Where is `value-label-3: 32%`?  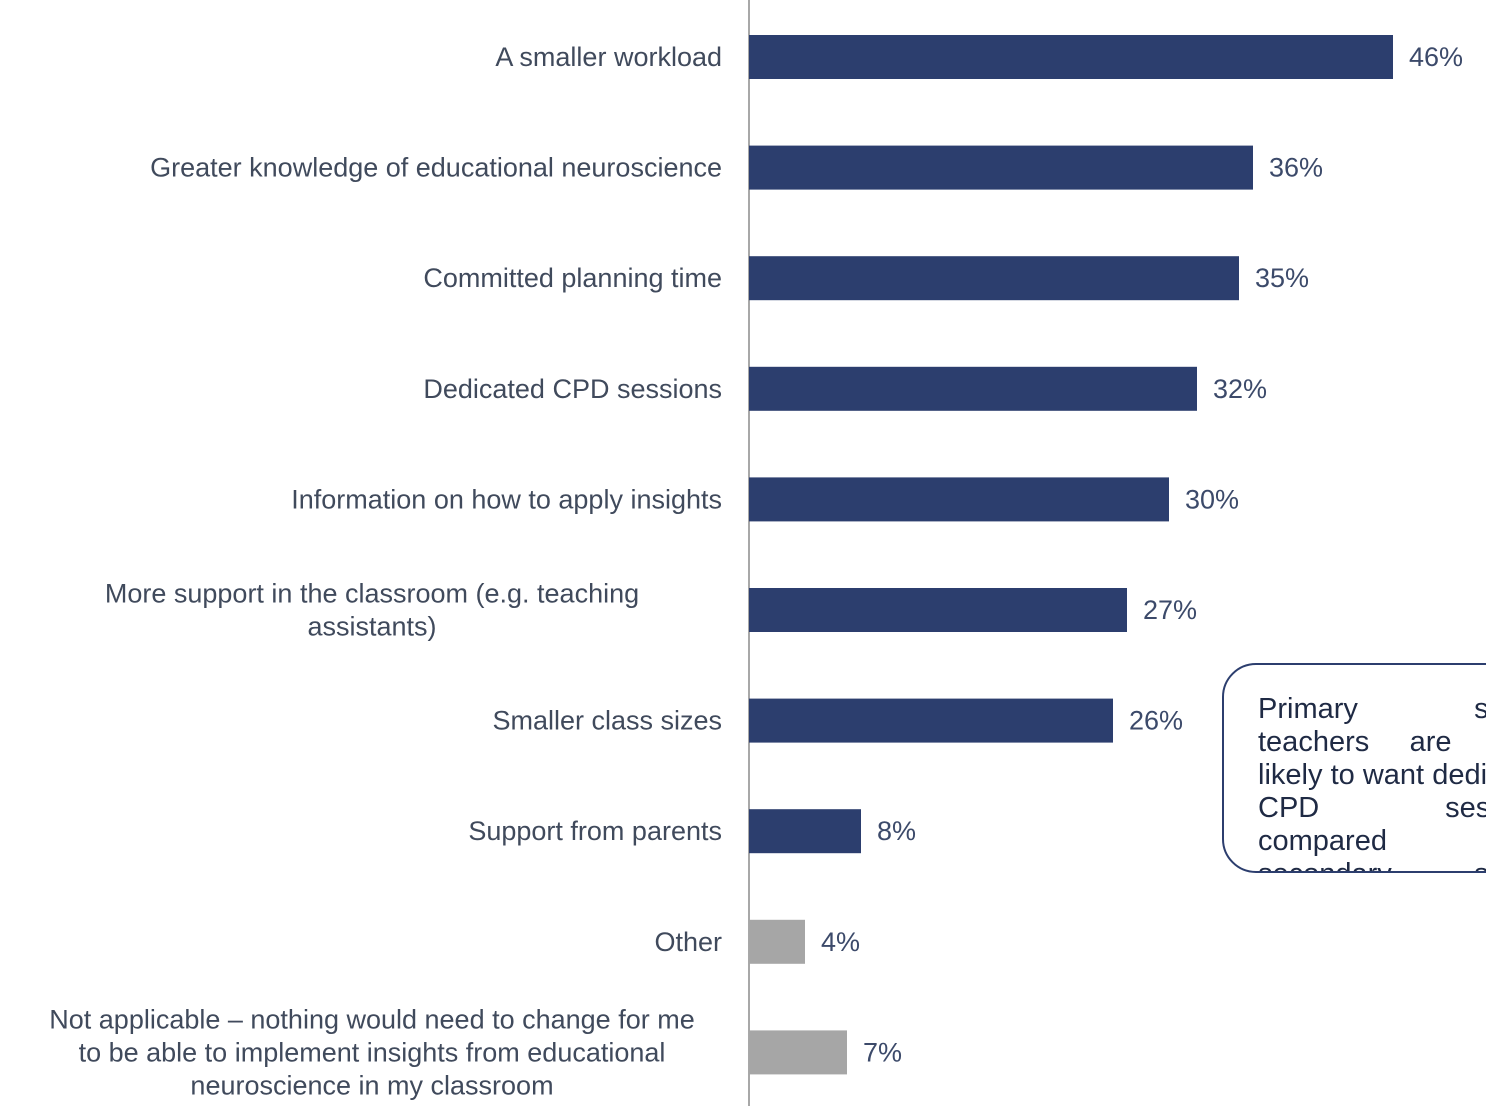
value-label-3: 32% is located at coordinates (1240, 389).